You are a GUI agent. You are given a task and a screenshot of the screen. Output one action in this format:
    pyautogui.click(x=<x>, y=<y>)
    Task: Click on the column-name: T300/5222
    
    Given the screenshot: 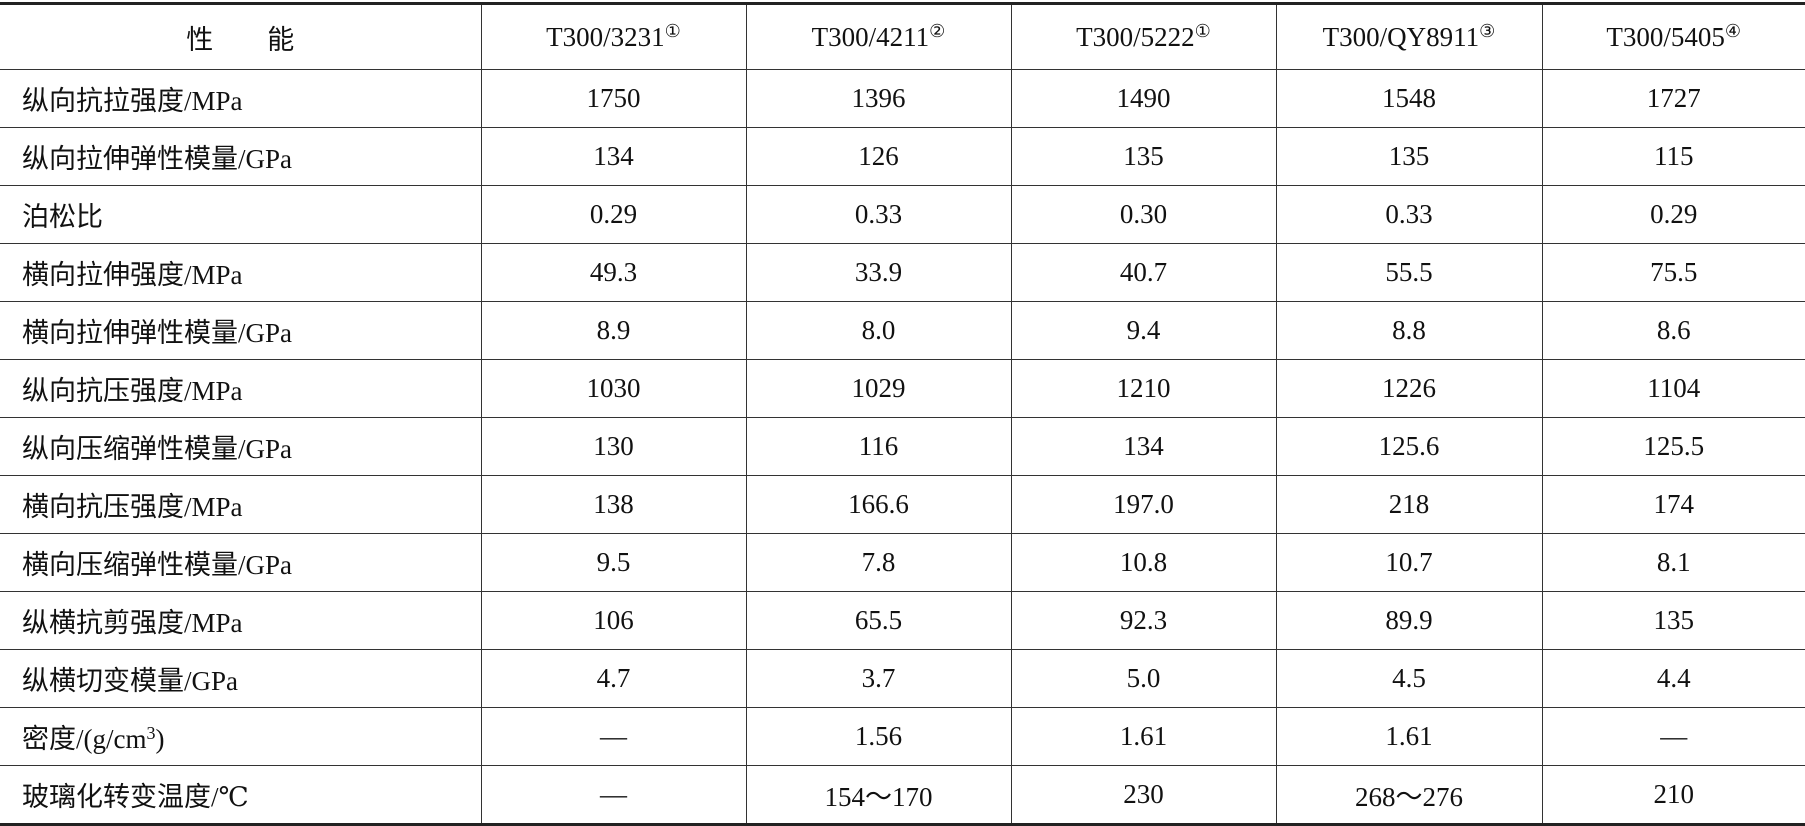 What is the action you would take?
    pyautogui.click(x=1135, y=37)
    